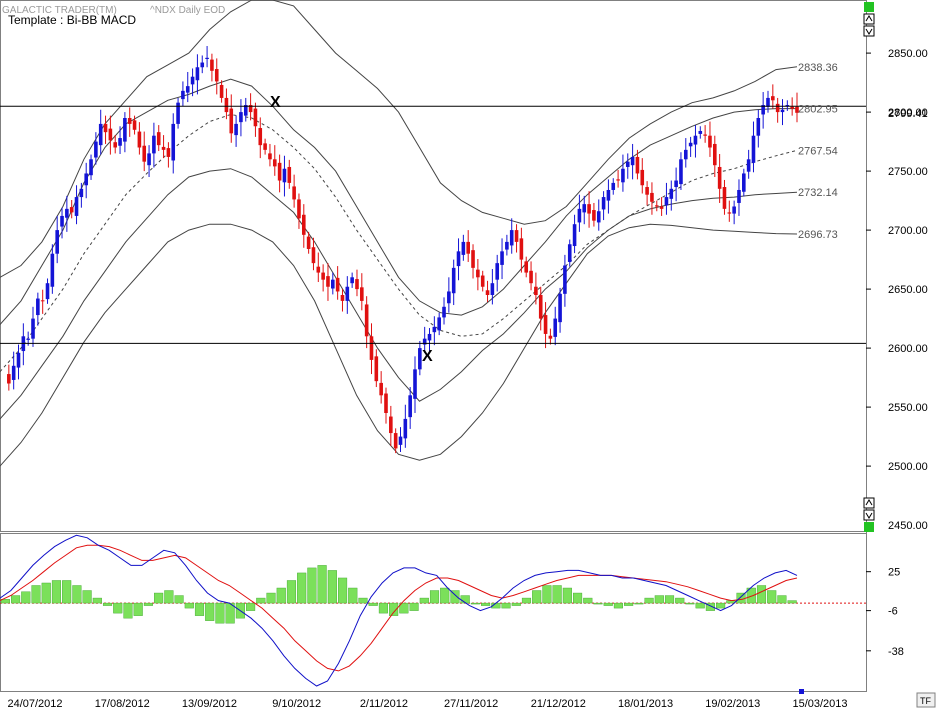 This screenshot has height=710, width=939. What do you see at coordinates (908, 231) in the screenshot?
I see `price-y-tick-label: 2700.00` at bounding box center [908, 231].